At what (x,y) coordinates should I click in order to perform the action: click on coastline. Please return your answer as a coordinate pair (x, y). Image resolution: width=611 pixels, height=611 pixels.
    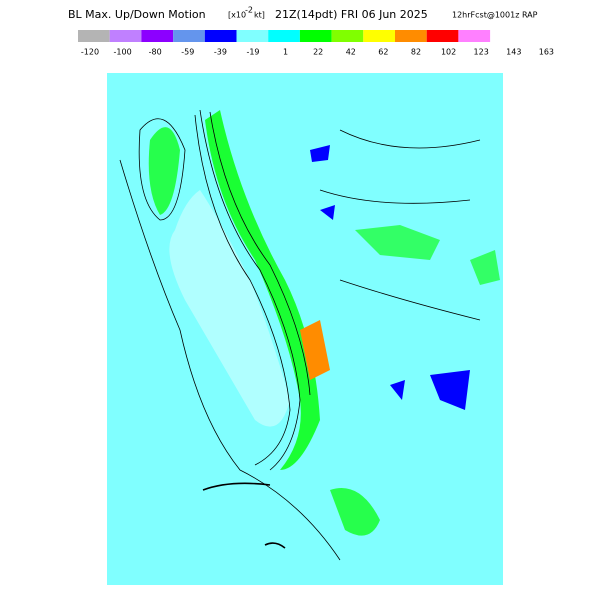
    Looking at the image, I should click on (244, 515).